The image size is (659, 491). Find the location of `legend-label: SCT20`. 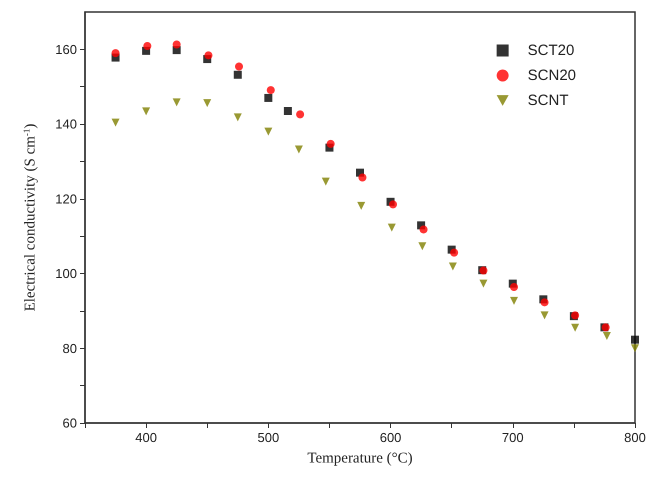

legend-label: SCT20 is located at coordinates (551, 50).